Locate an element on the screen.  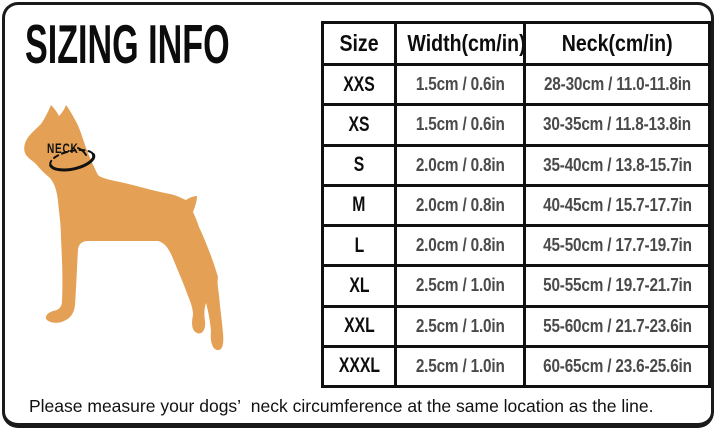
table-row-xs: XS 1.5cm / 0.6in 30-35cm / 11.8-13.8in is located at coordinates (516, 125).